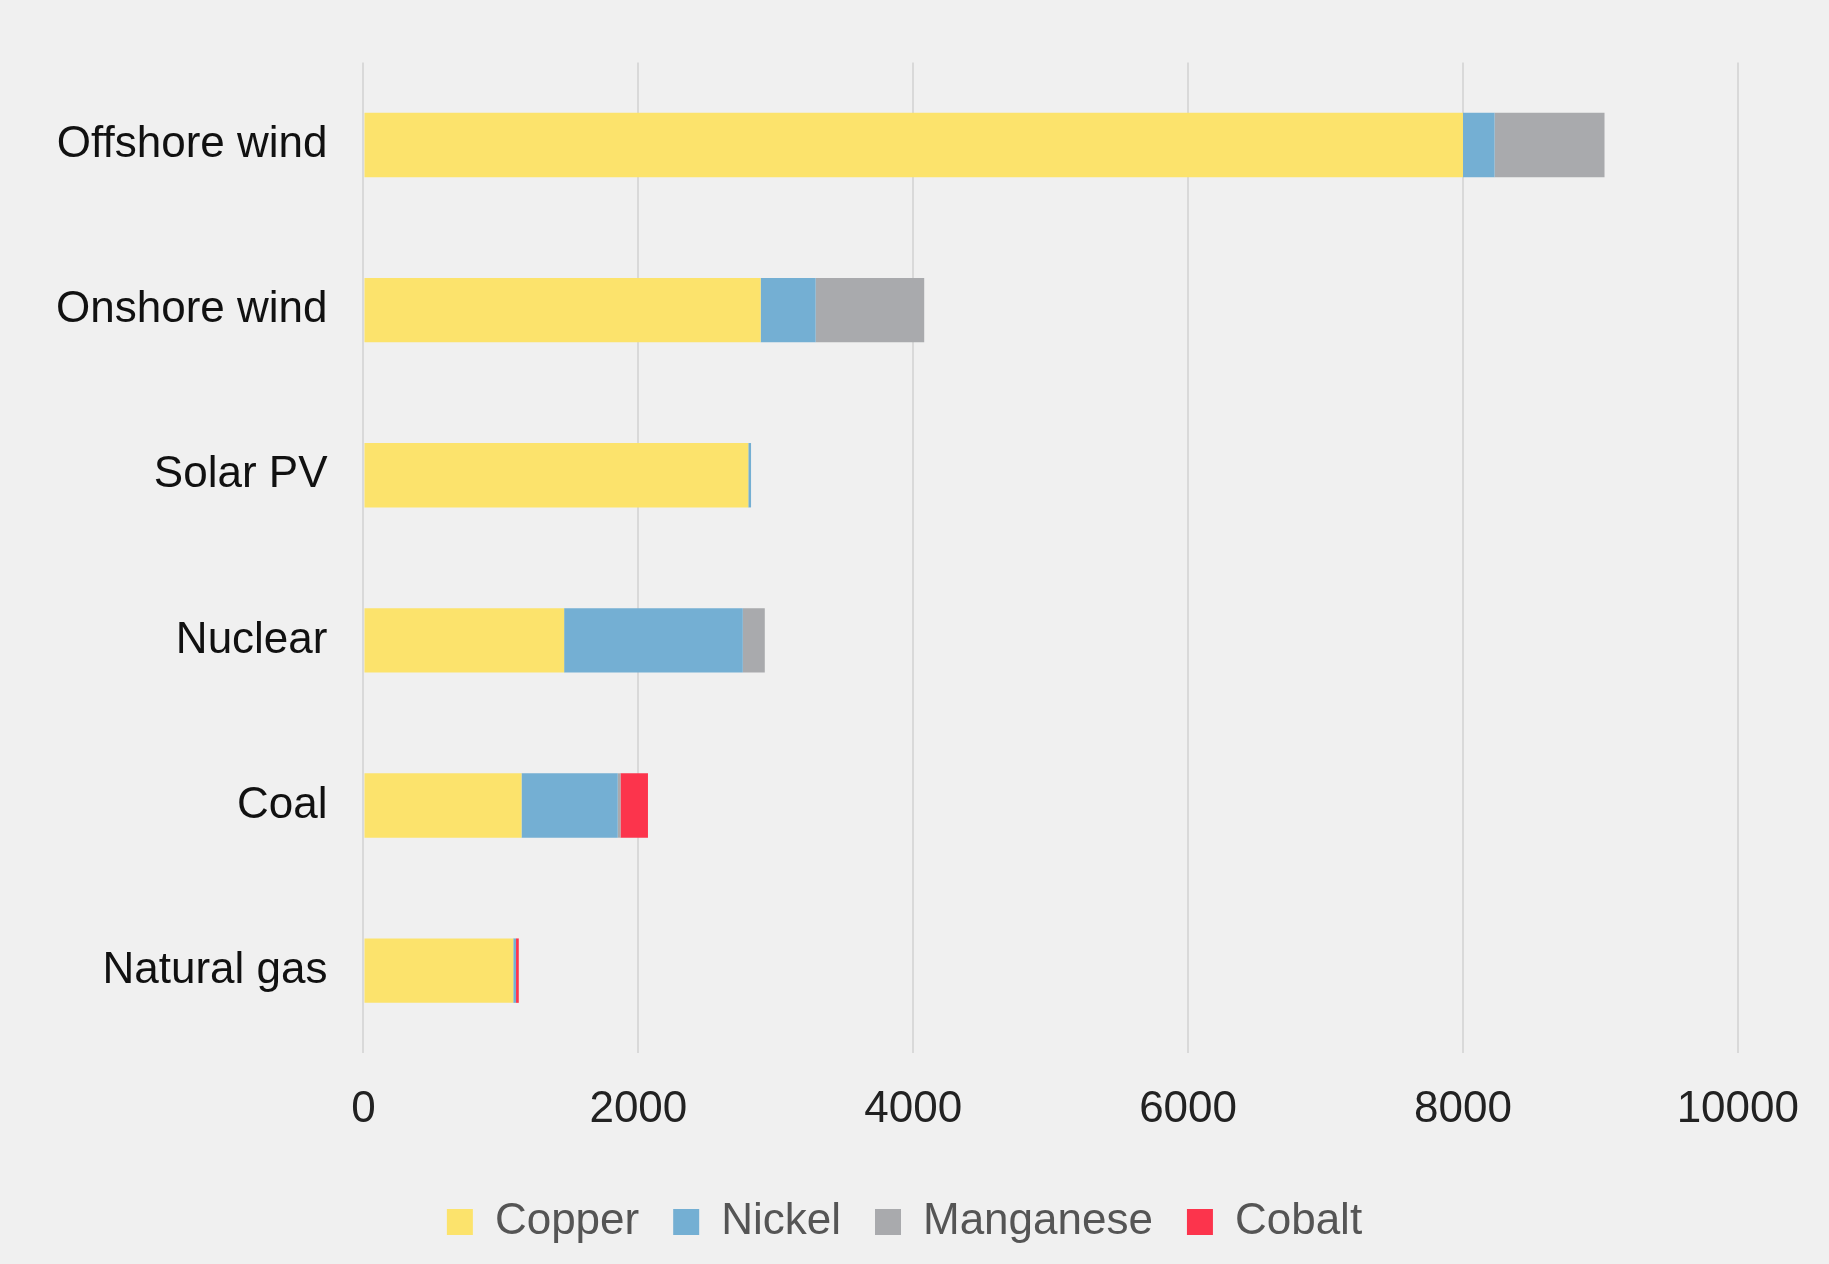  Describe the element at coordinates (781, 1219) in the screenshot. I see `legend-label: Nickel` at that location.